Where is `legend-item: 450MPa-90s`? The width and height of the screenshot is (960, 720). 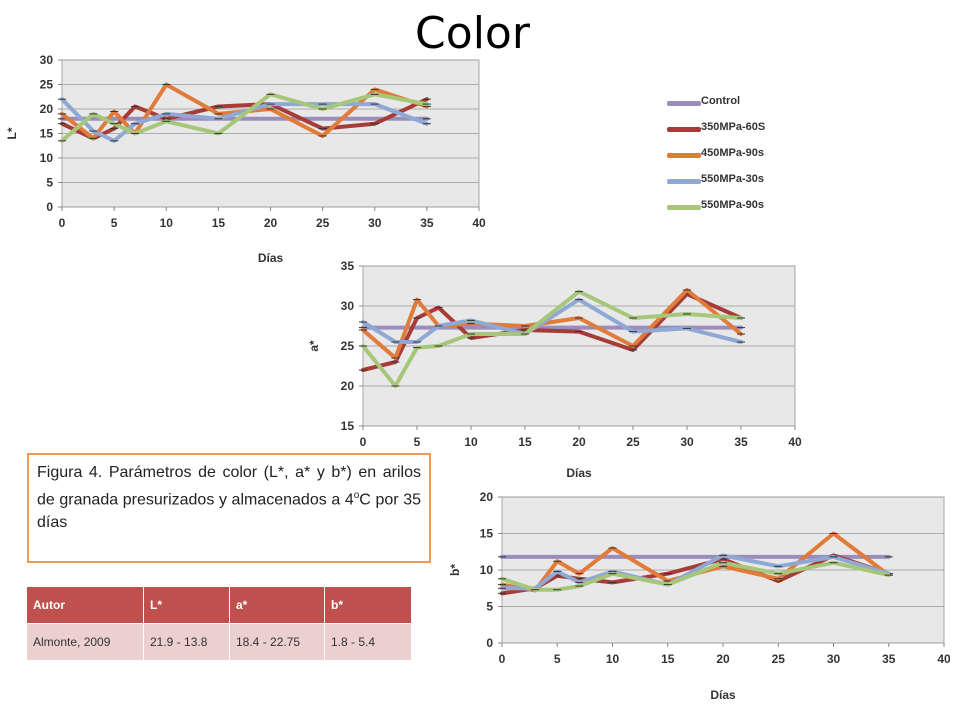 legend-item: 450MPa-90s is located at coordinates (727, 159).